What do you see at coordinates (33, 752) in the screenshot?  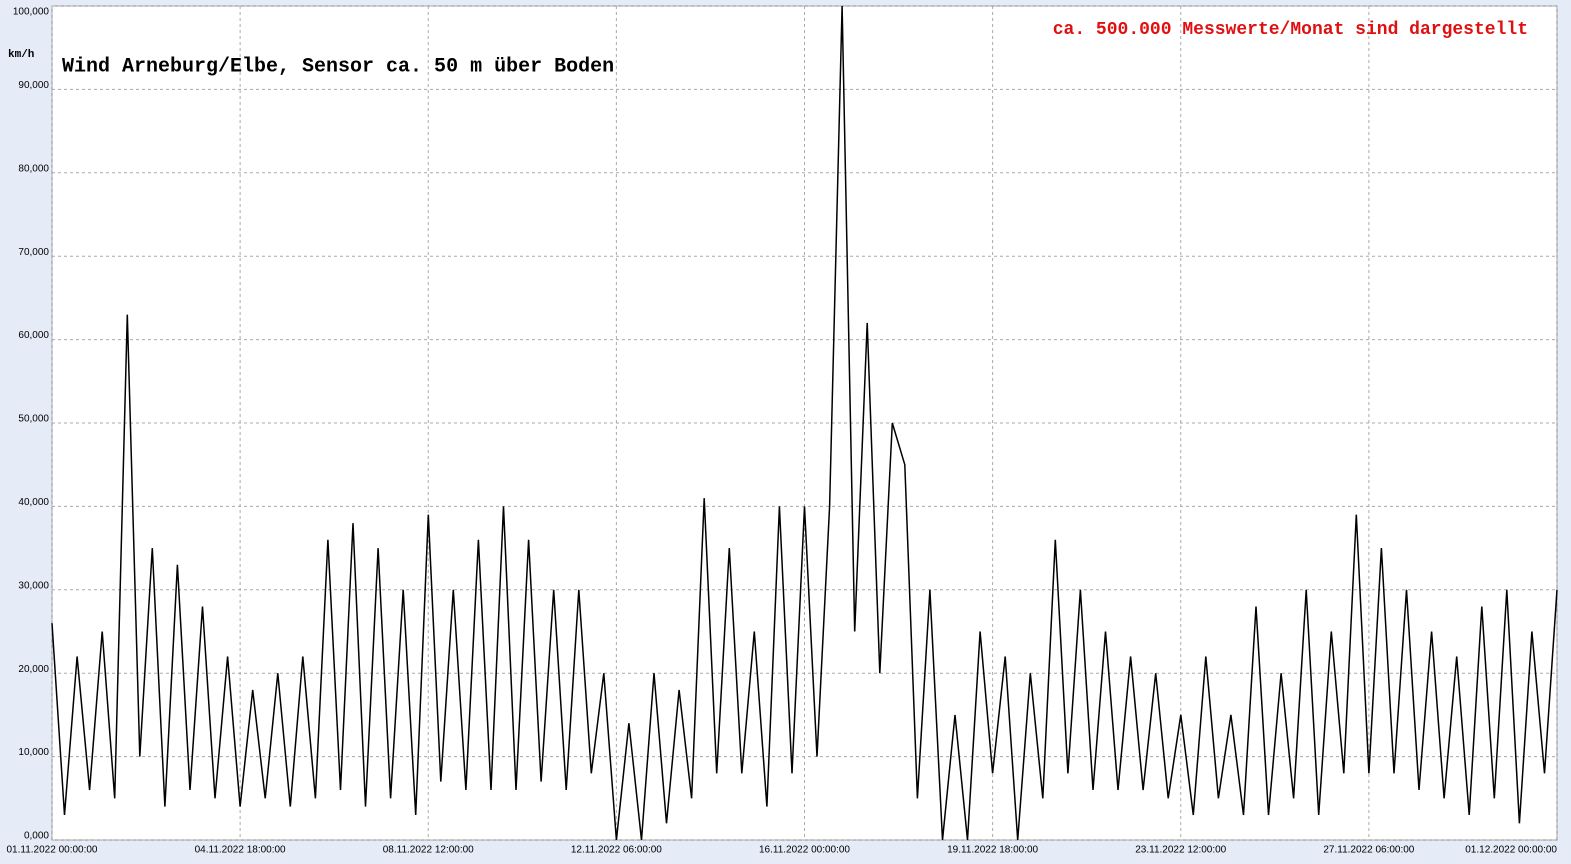 I see `y-tick-label: 10,000` at bounding box center [33, 752].